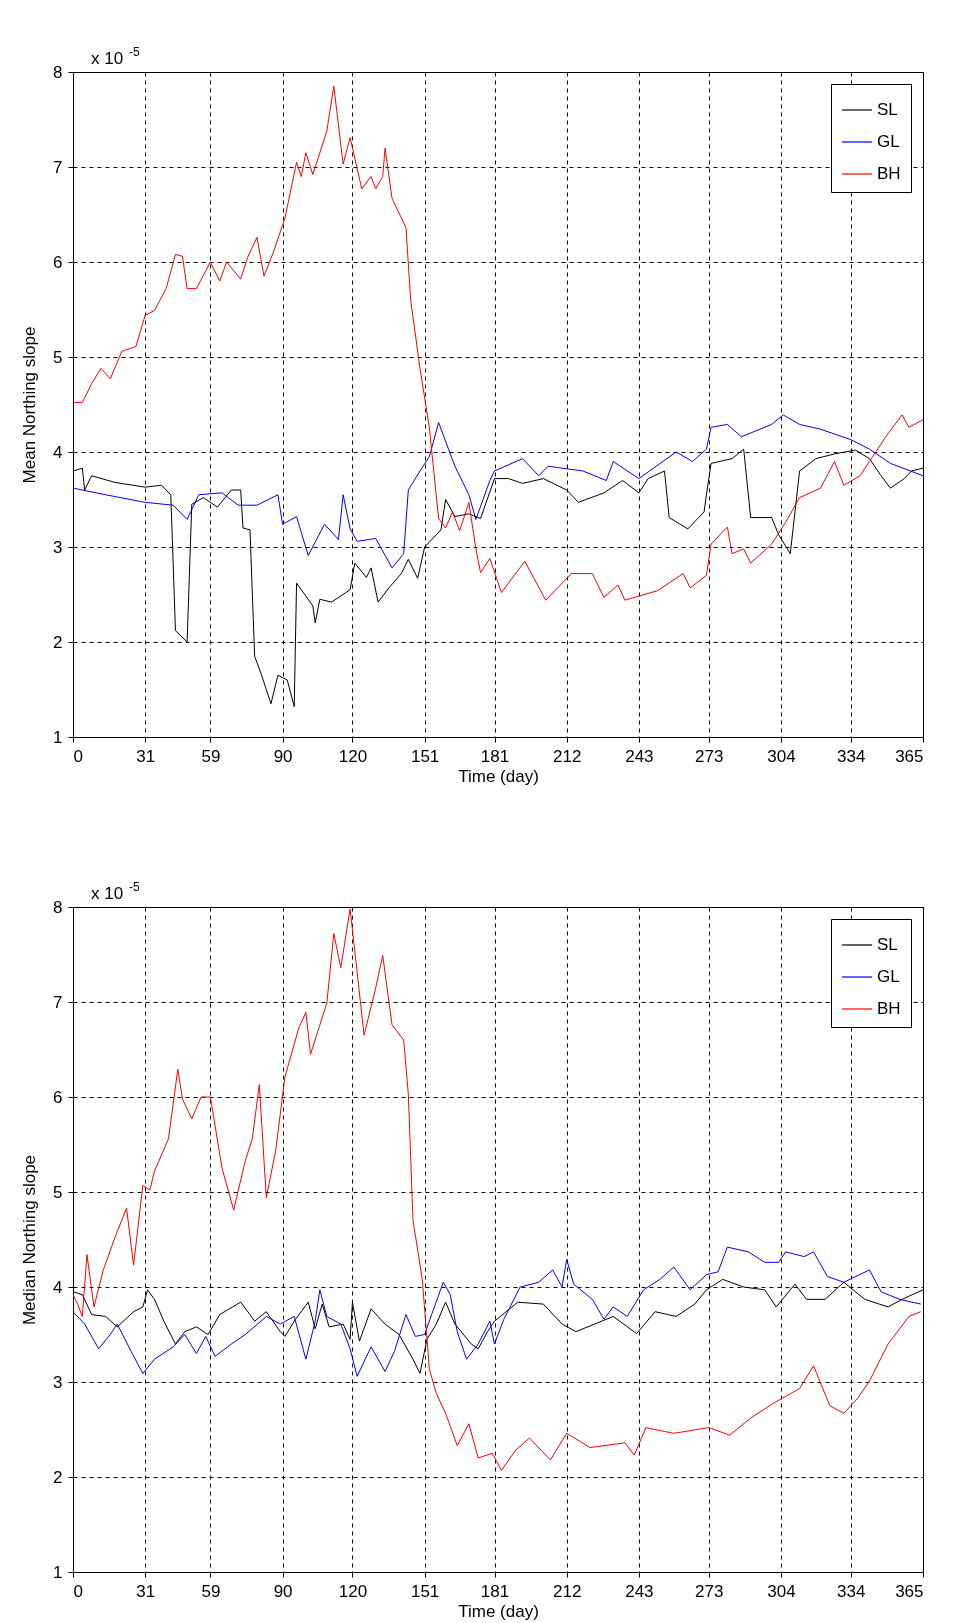 The height and width of the screenshot is (1623, 973). I want to click on y-axis-title: Median Northing slope, so click(30, 1240).